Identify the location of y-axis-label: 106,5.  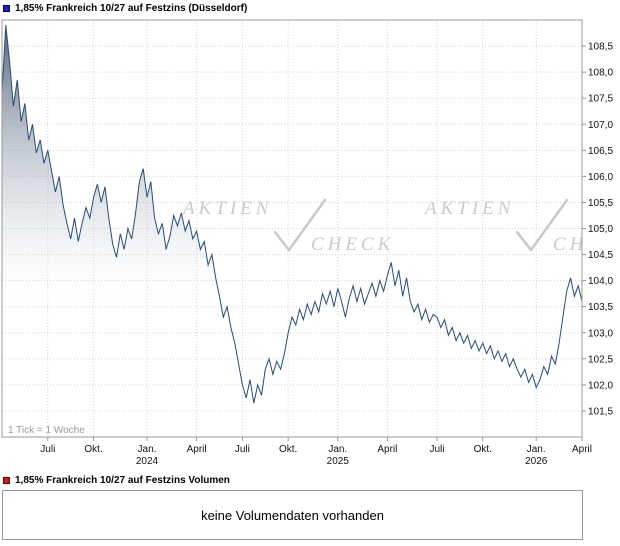
(600, 151).